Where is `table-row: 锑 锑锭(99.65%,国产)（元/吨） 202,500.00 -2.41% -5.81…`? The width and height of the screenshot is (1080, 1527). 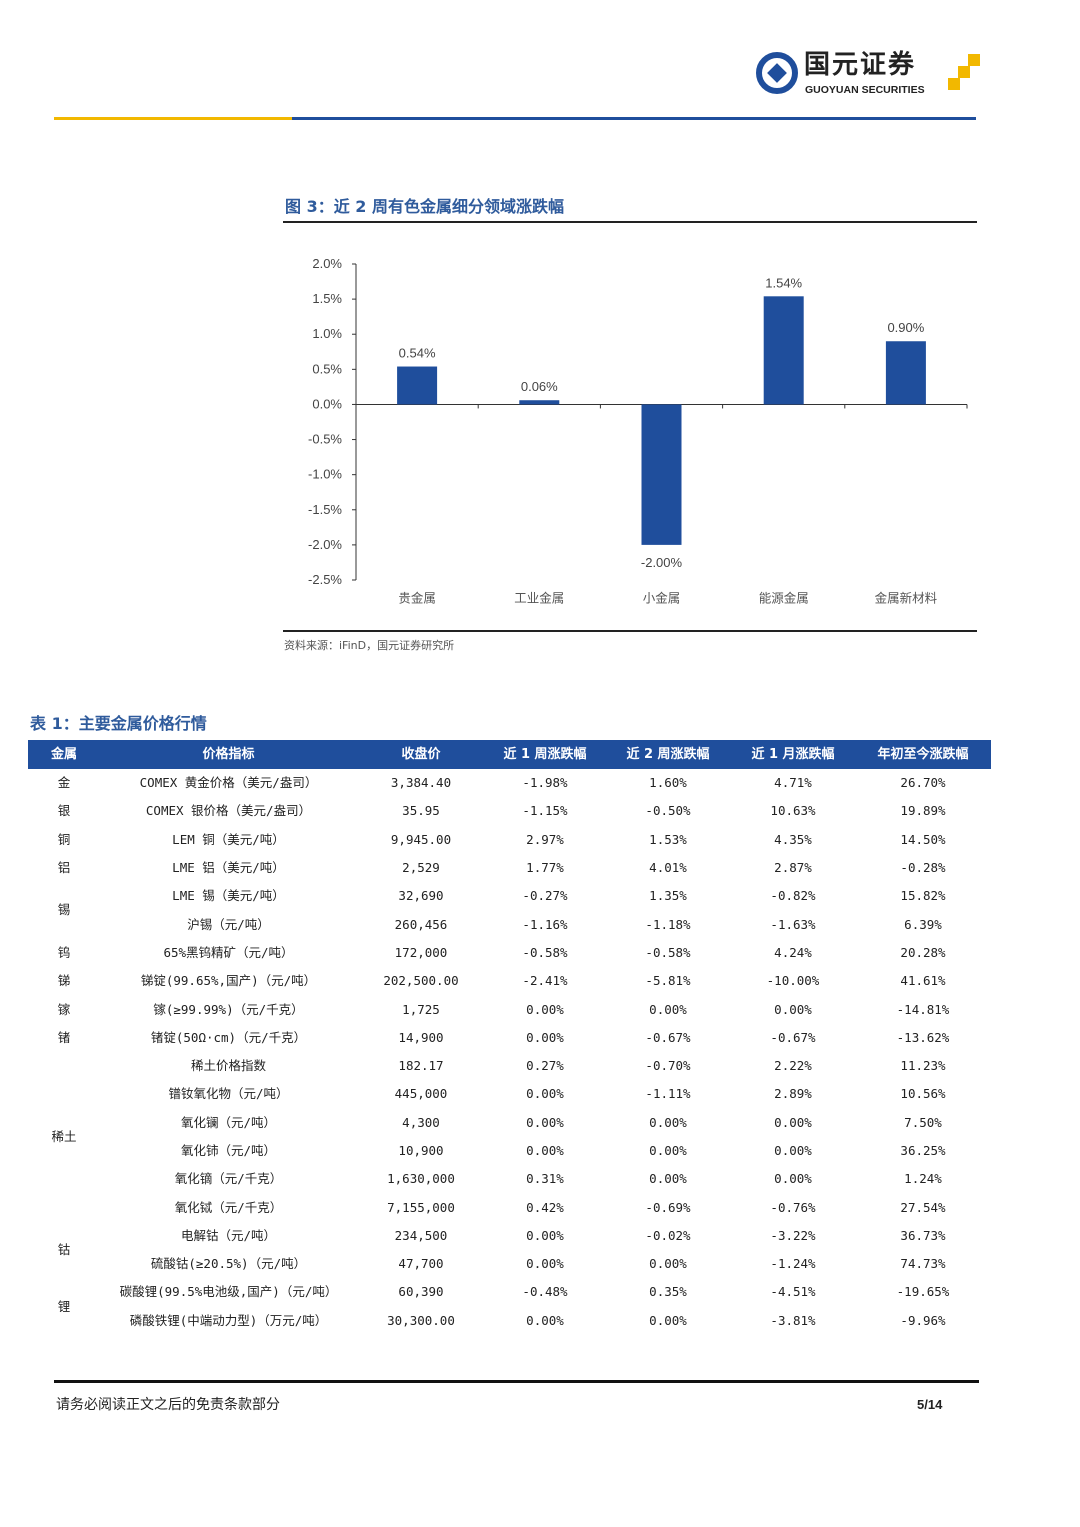
table-row: 锑 锑锭(99.65%,国产)（元/吨） 202,500.00 -2.41% -5.81… is located at coordinates (509, 981).